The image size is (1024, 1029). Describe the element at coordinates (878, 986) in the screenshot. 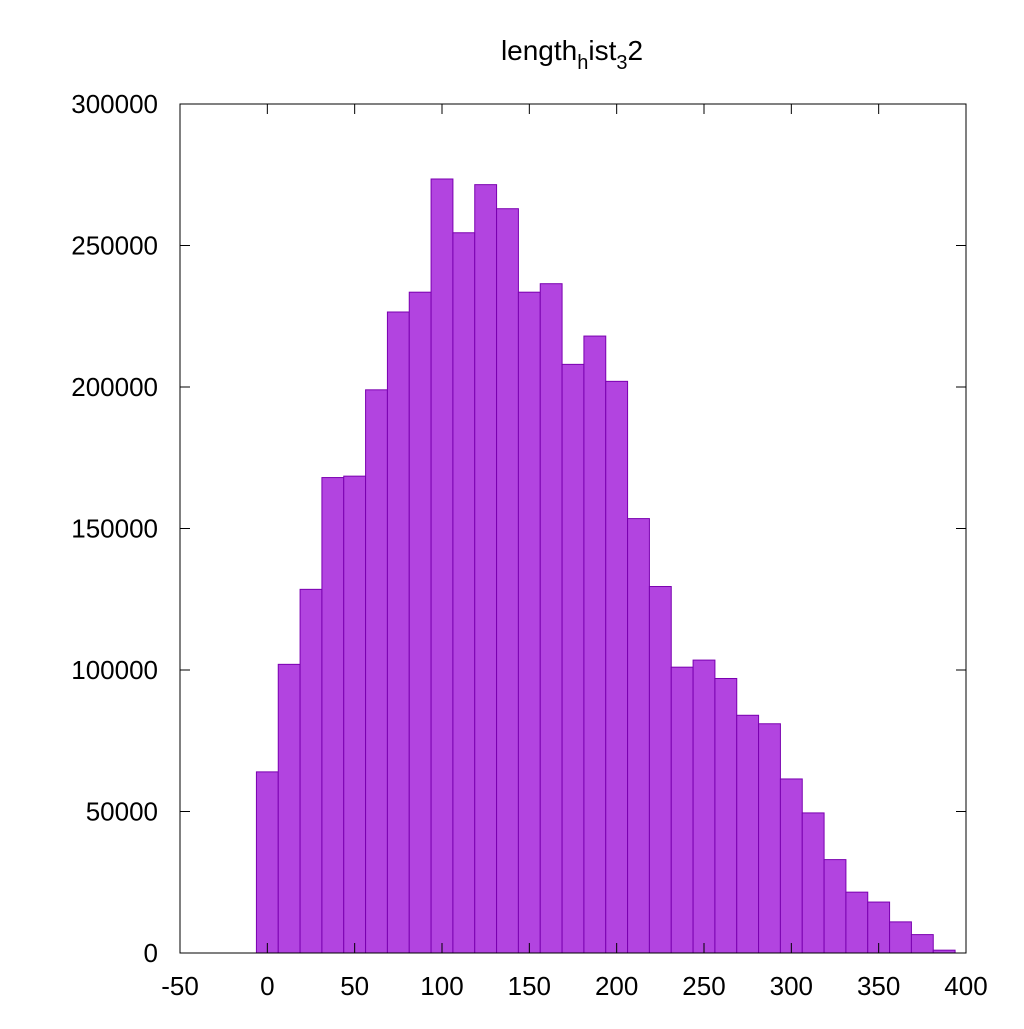

I see `x-tick-label: 350` at that location.